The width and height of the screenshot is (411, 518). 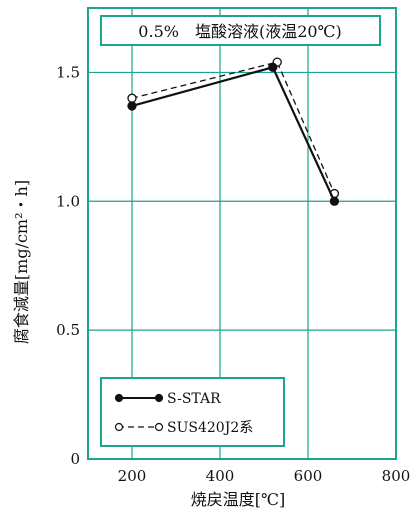 What do you see at coordinates (159, 427) in the screenshot?
I see `legend-marker-sus420j2-right` at bounding box center [159, 427].